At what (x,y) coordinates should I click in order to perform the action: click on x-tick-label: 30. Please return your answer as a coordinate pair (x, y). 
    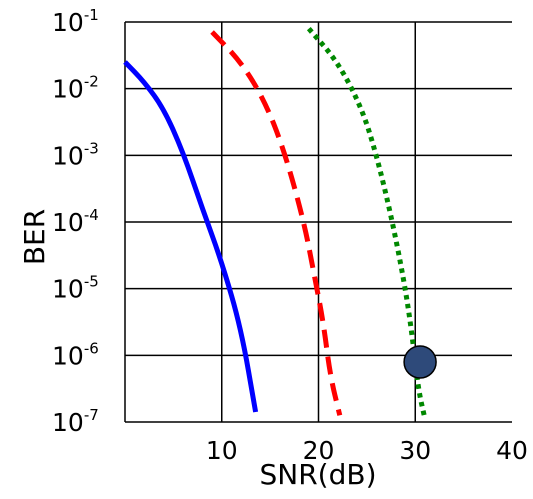
    Looking at the image, I should click on (415, 450).